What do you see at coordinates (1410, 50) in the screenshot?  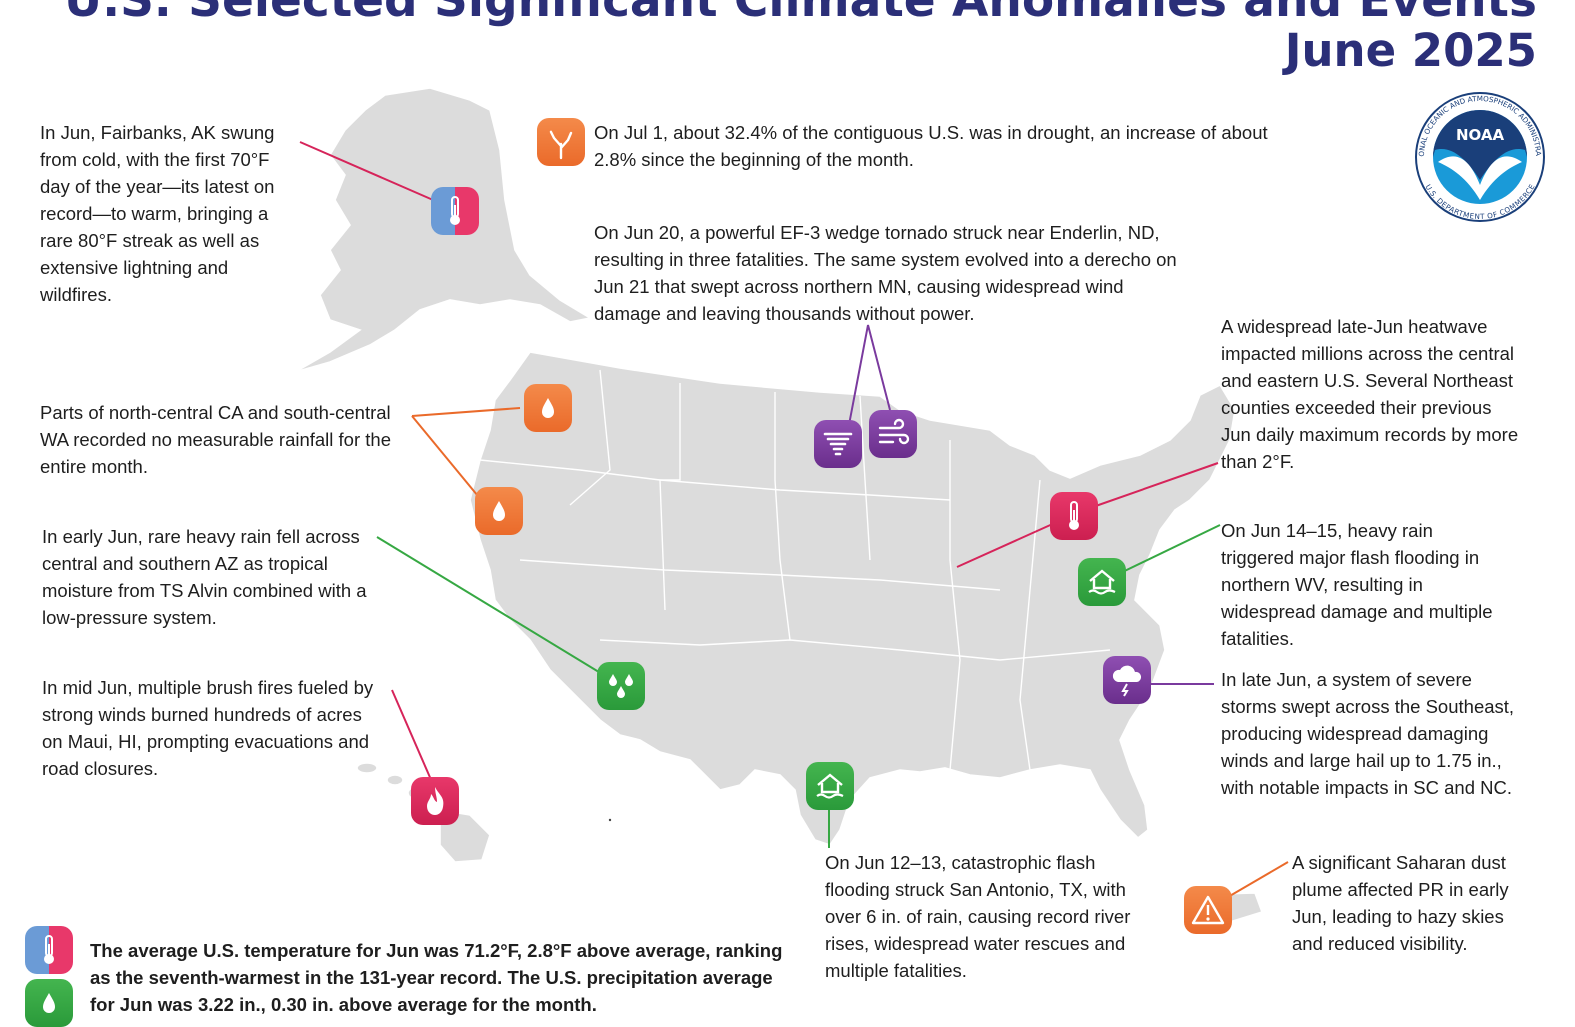 I see `page-subtitle: June 2025` at bounding box center [1410, 50].